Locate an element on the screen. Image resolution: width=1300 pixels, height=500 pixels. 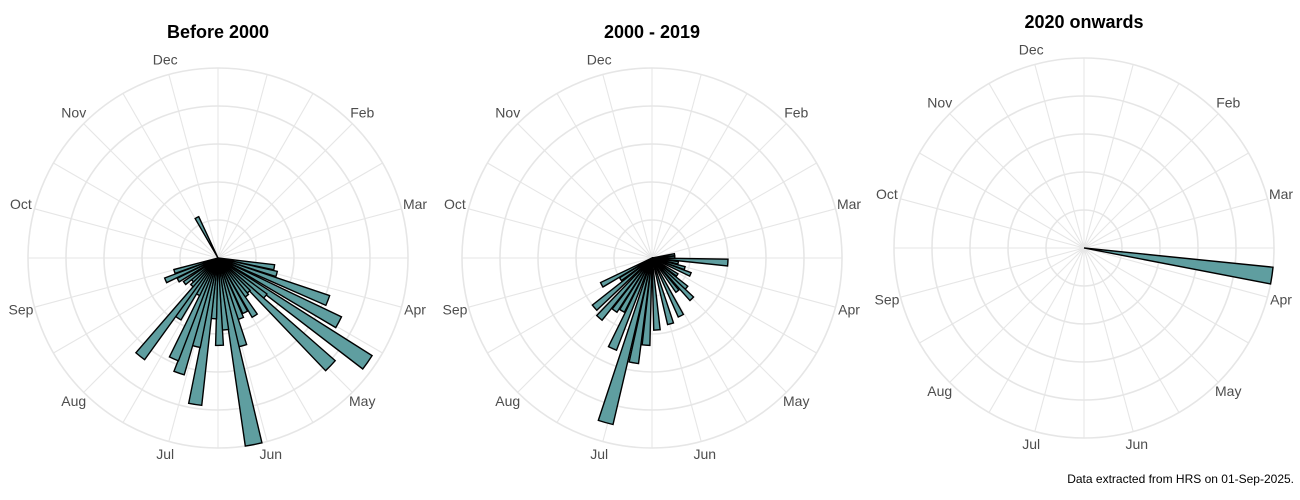
panel-title: 2000 - 2019 is located at coordinates (652, 32).